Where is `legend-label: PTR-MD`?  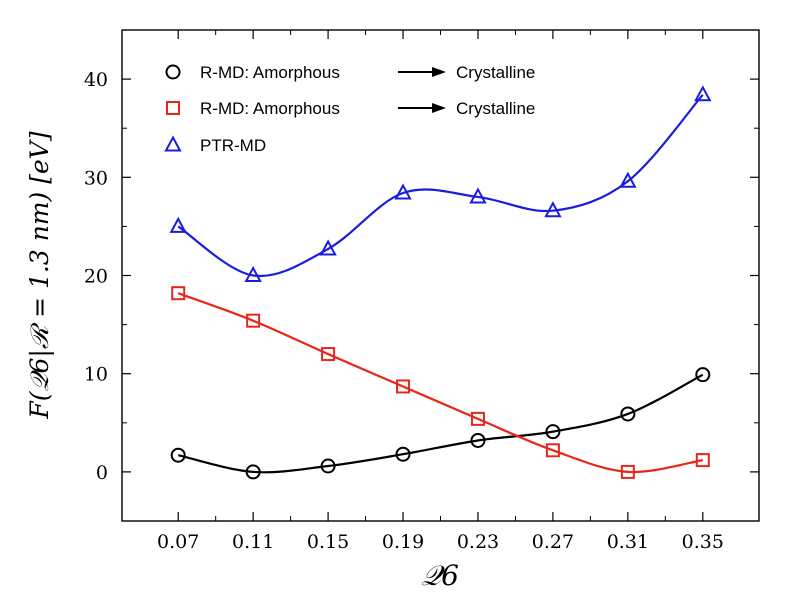 legend-label: PTR-MD is located at coordinates (233, 145).